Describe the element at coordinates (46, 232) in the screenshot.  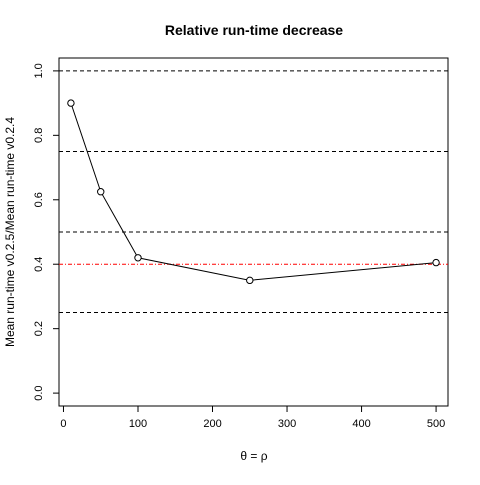
I see `y-axis: 0.0 0.2 0.4 0.6 0.8 1.0` at that location.